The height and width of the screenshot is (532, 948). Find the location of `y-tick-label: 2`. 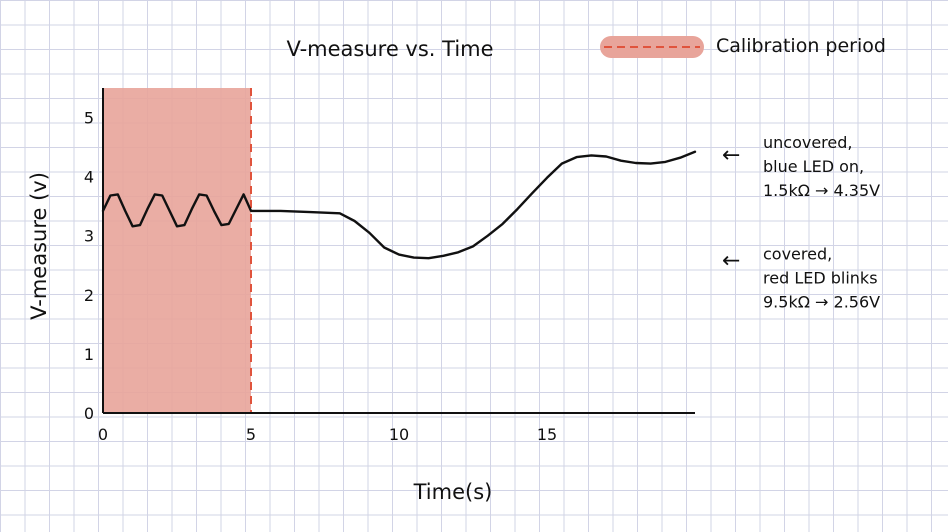

y-tick-label: 2 is located at coordinates (89, 295).